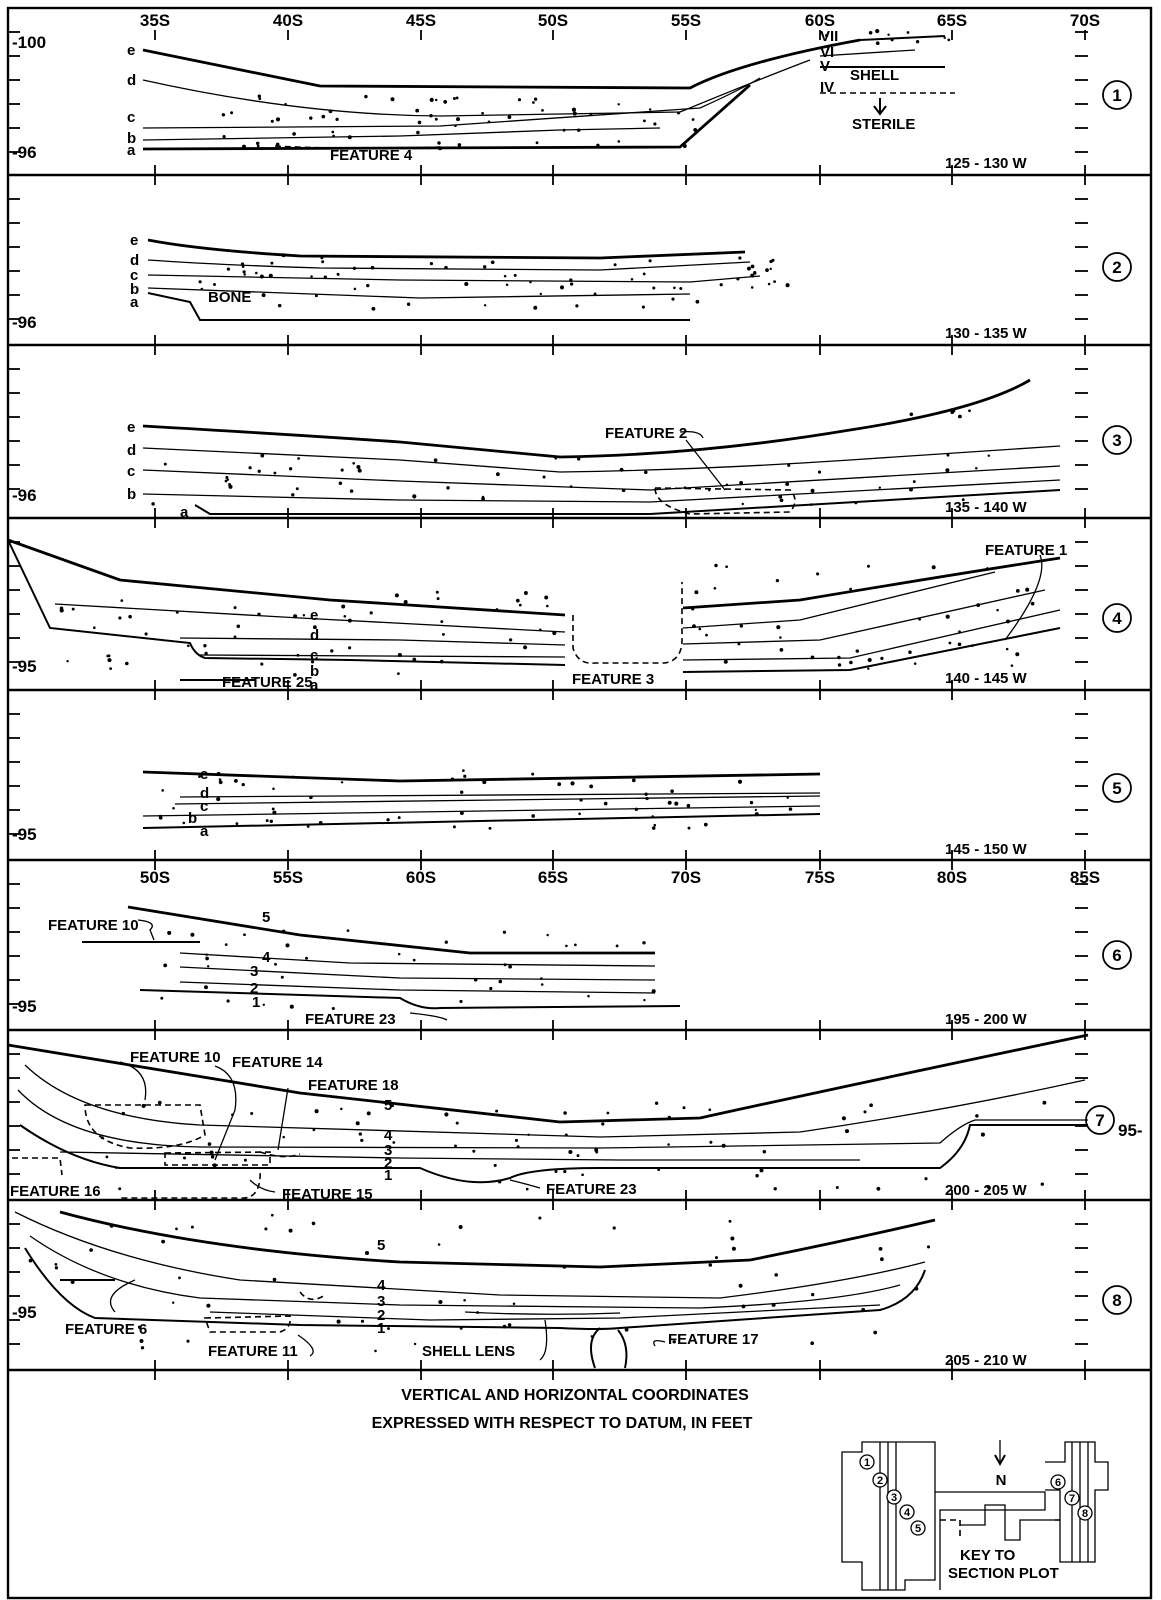  What do you see at coordinates (1100, 1120) in the screenshot?
I see `section-number-marker` at bounding box center [1100, 1120].